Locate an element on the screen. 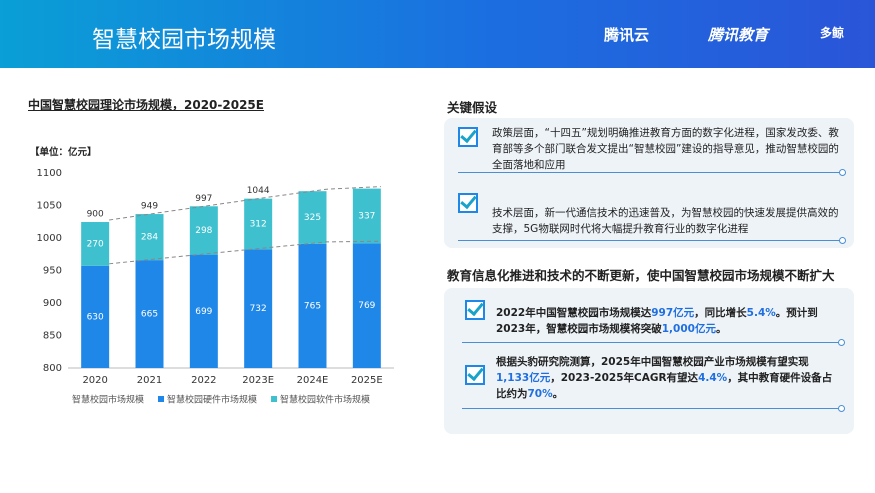 This screenshot has height=493, width=875. data-label: 765 is located at coordinates (312, 306).